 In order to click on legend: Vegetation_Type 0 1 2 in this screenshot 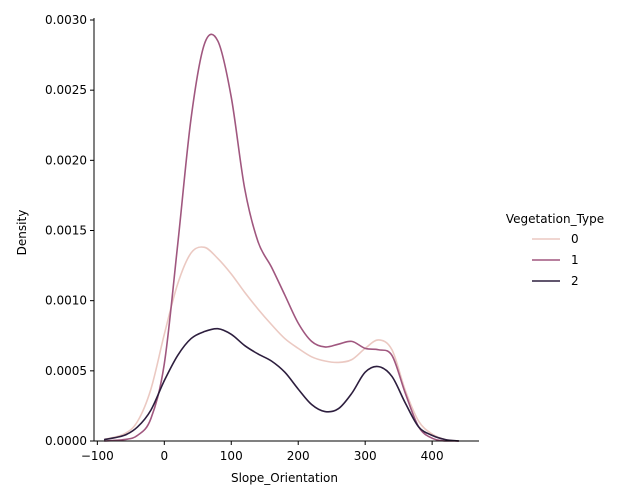, I will do `click(555, 250)`.